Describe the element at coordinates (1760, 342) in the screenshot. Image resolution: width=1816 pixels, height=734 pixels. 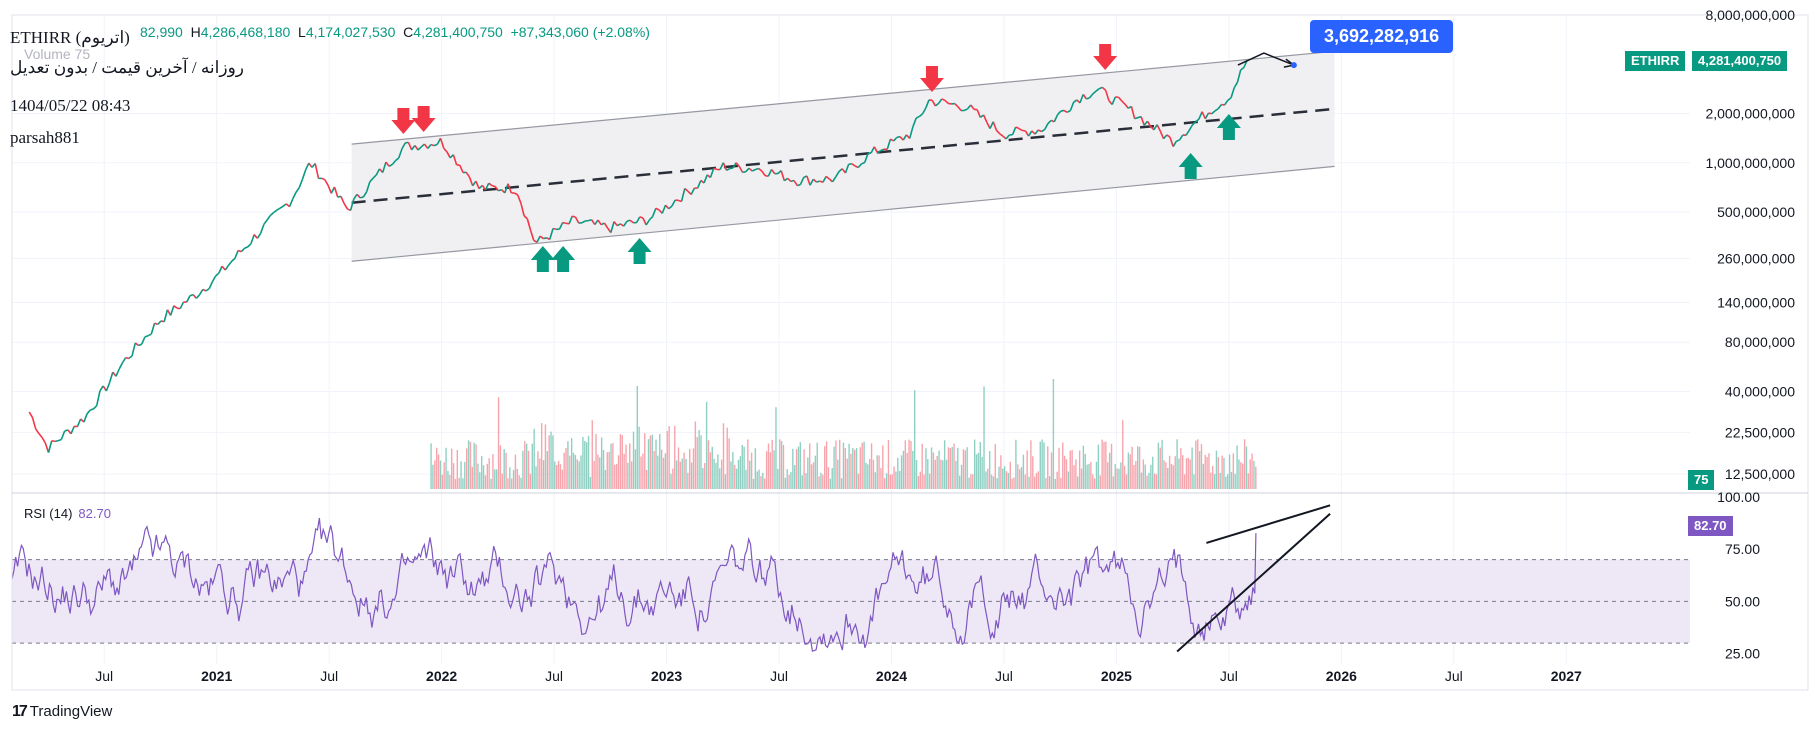
I see `price-tick-label: 80,000,000` at that location.